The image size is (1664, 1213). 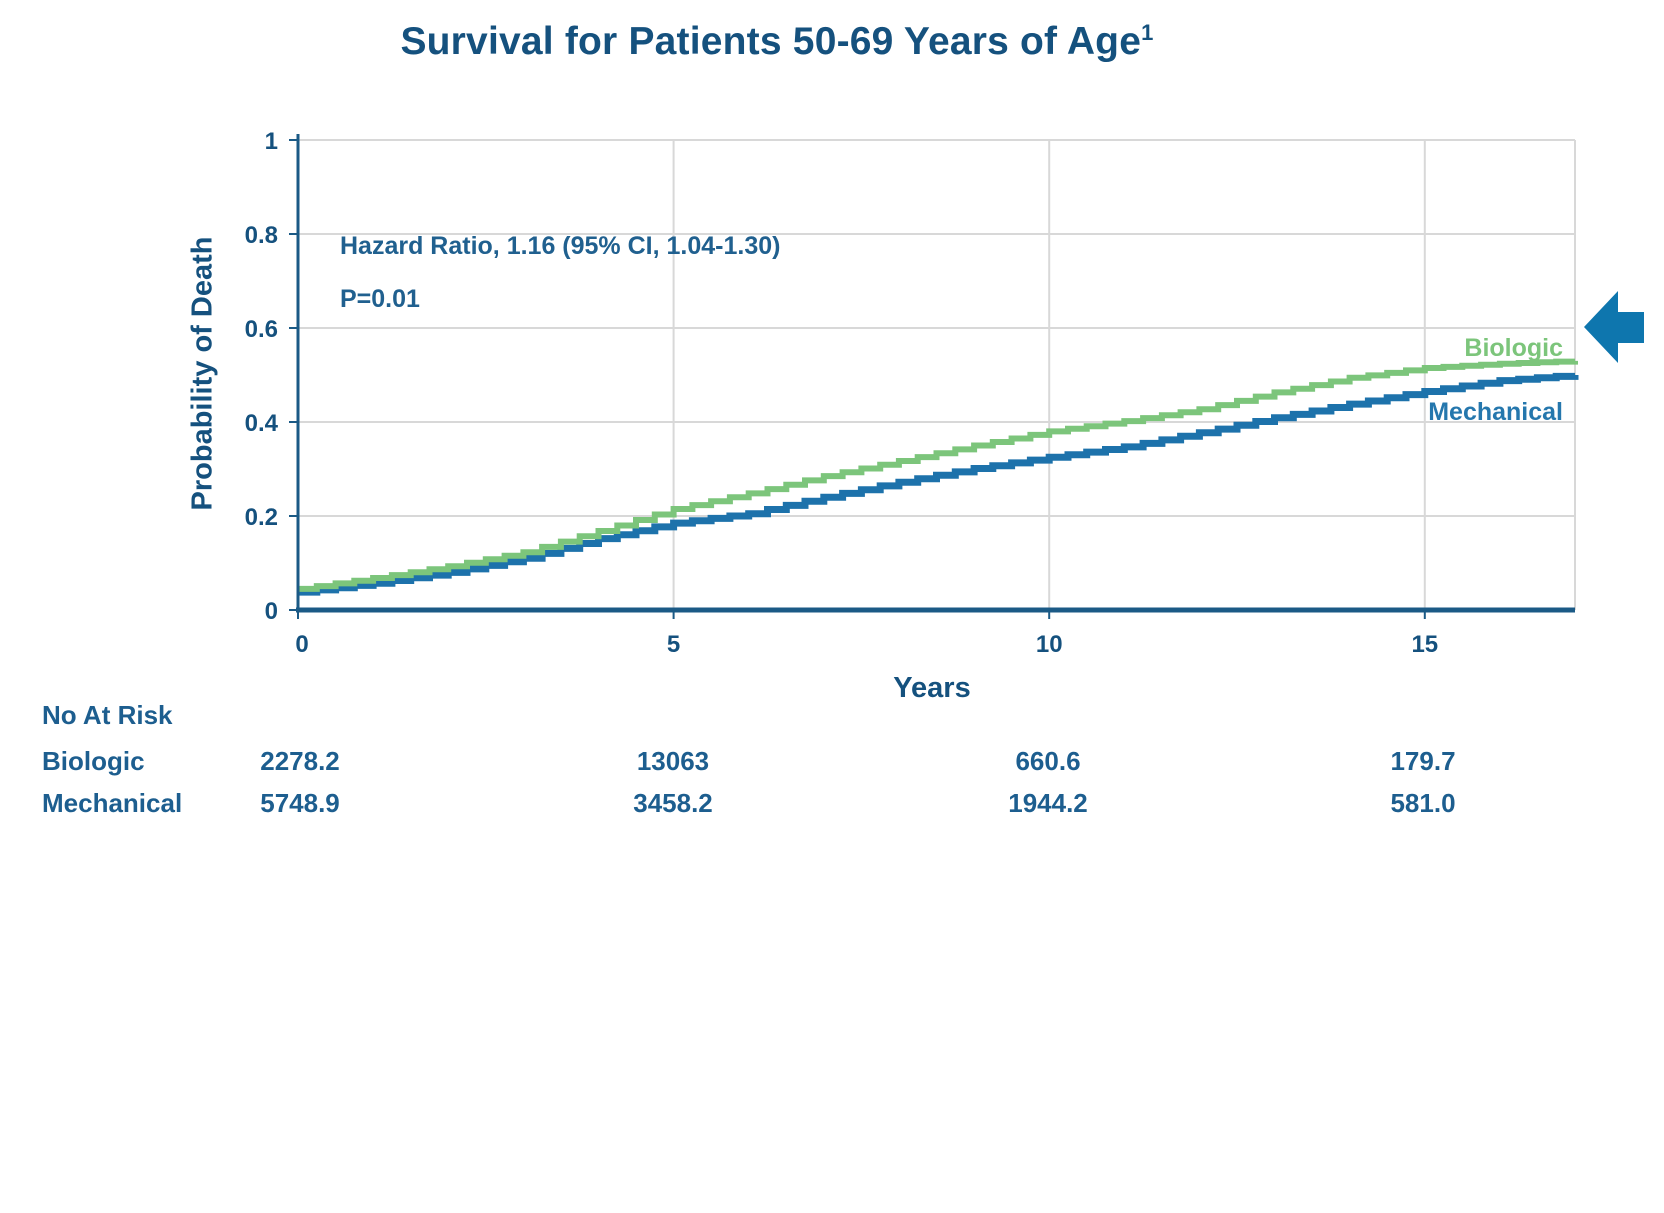 What do you see at coordinates (261, 517) in the screenshot?
I see `y-tick-label: 0.2` at bounding box center [261, 517].